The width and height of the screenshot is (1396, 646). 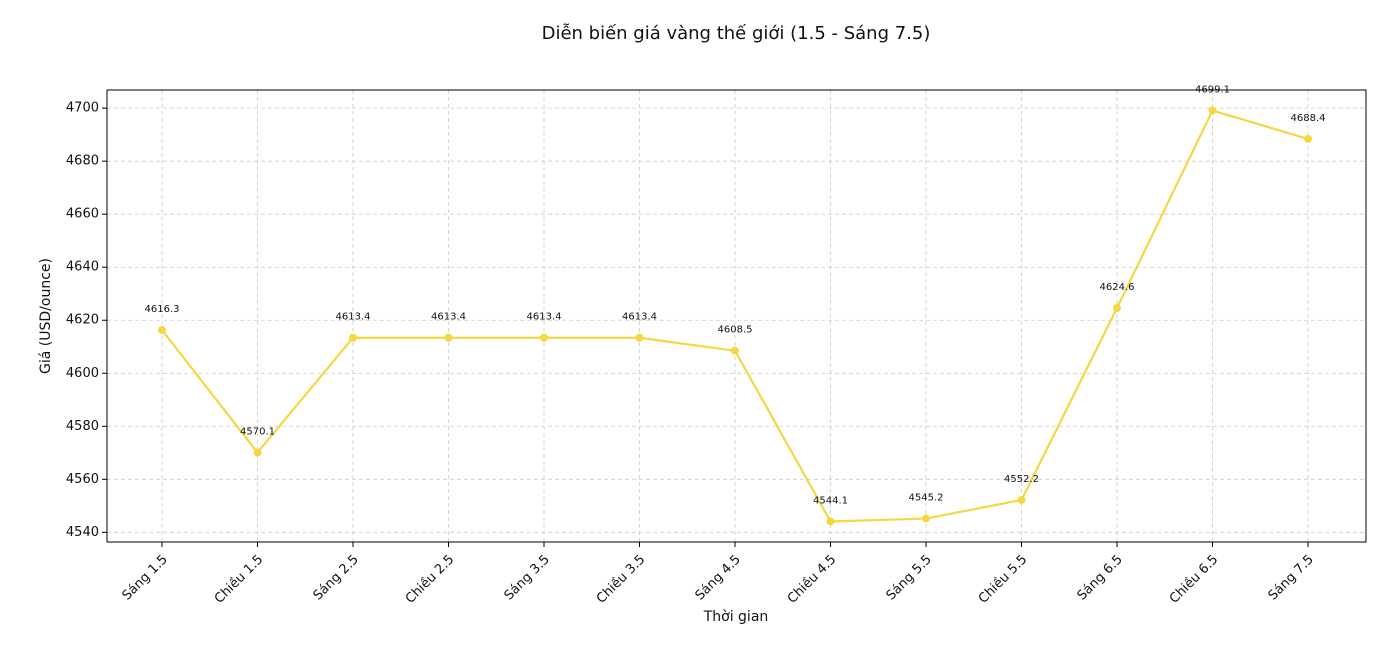 I want to click on data-label: 4616.3, so click(x=162, y=309).